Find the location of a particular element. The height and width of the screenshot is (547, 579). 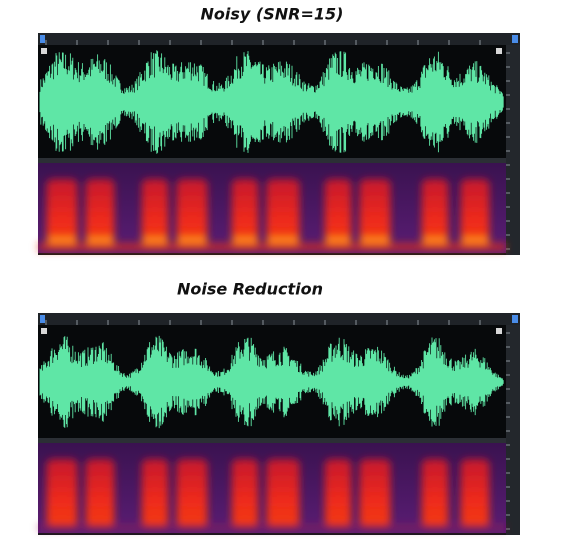

waveform is located at coordinates (271, 382).